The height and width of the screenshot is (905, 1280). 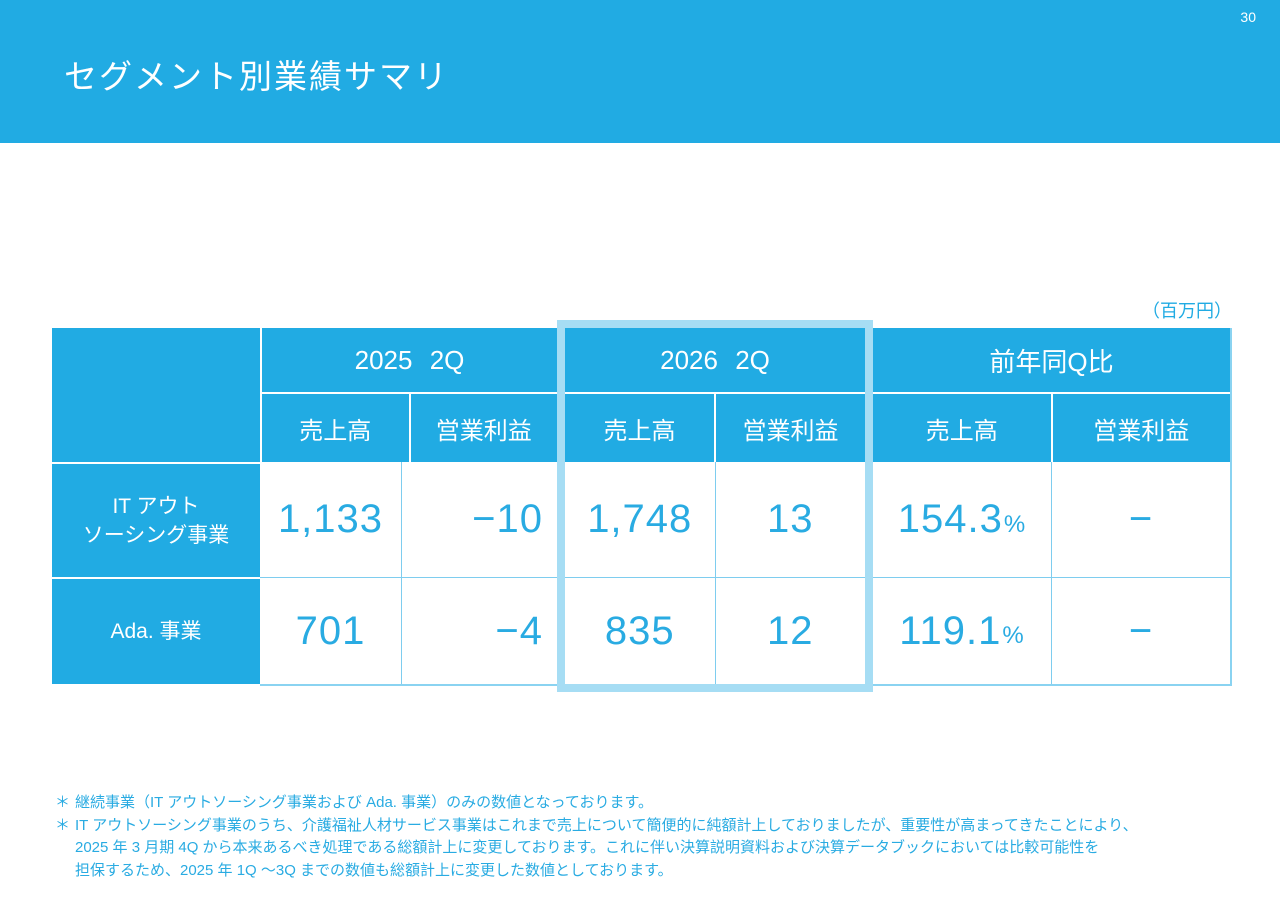 I want to click on row-label-line: Ada. 事業, so click(x=156, y=631).